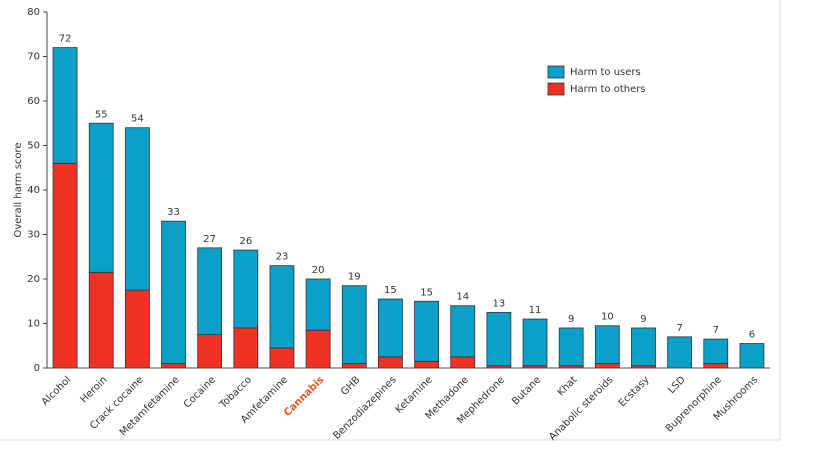  Describe the element at coordinates (282, 257) in the screenshot. I see `total-label: 23` at that location.